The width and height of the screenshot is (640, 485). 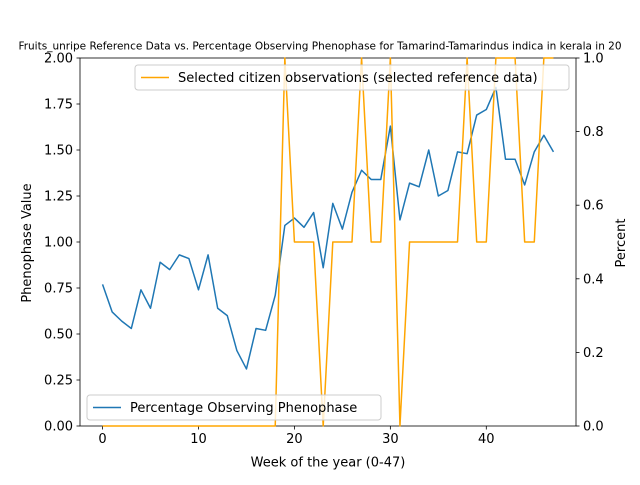 What do you see at coordinates (294, 439) in the screenshot?
I see `x-tick-label: 20` at bounding box center [294, 439].